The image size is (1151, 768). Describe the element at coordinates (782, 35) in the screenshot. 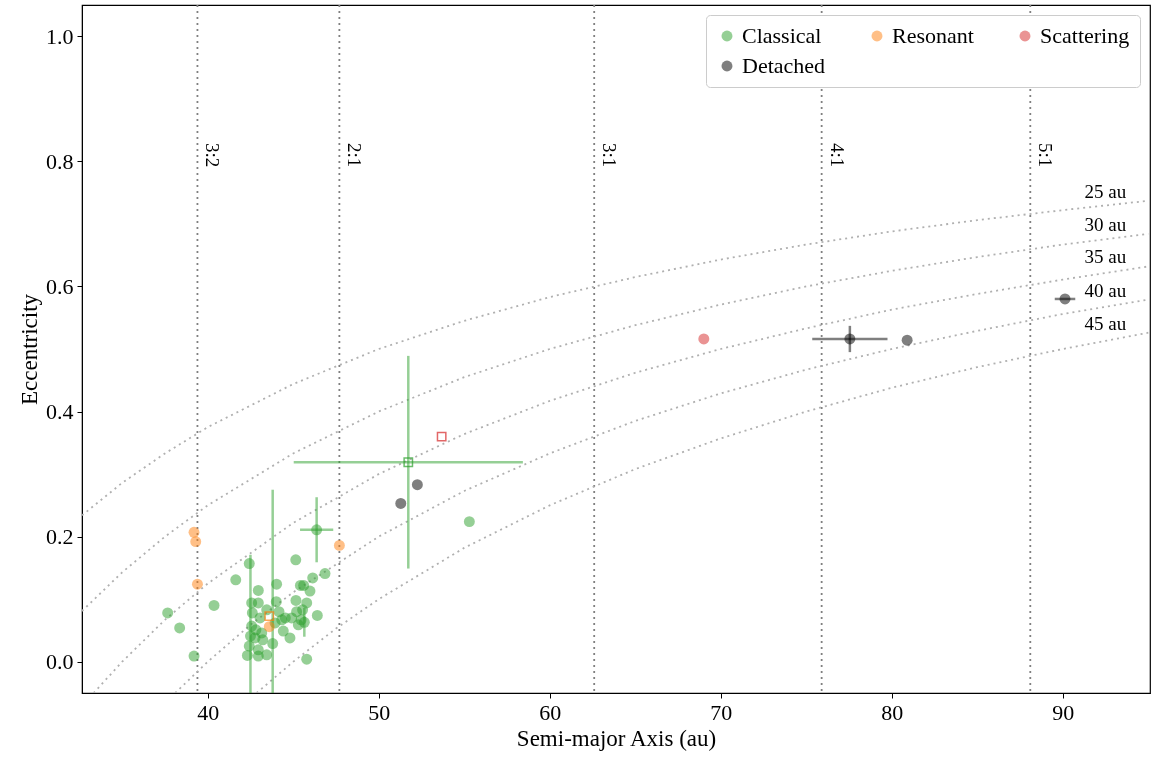

I see `legend-label: Classical` at that location.